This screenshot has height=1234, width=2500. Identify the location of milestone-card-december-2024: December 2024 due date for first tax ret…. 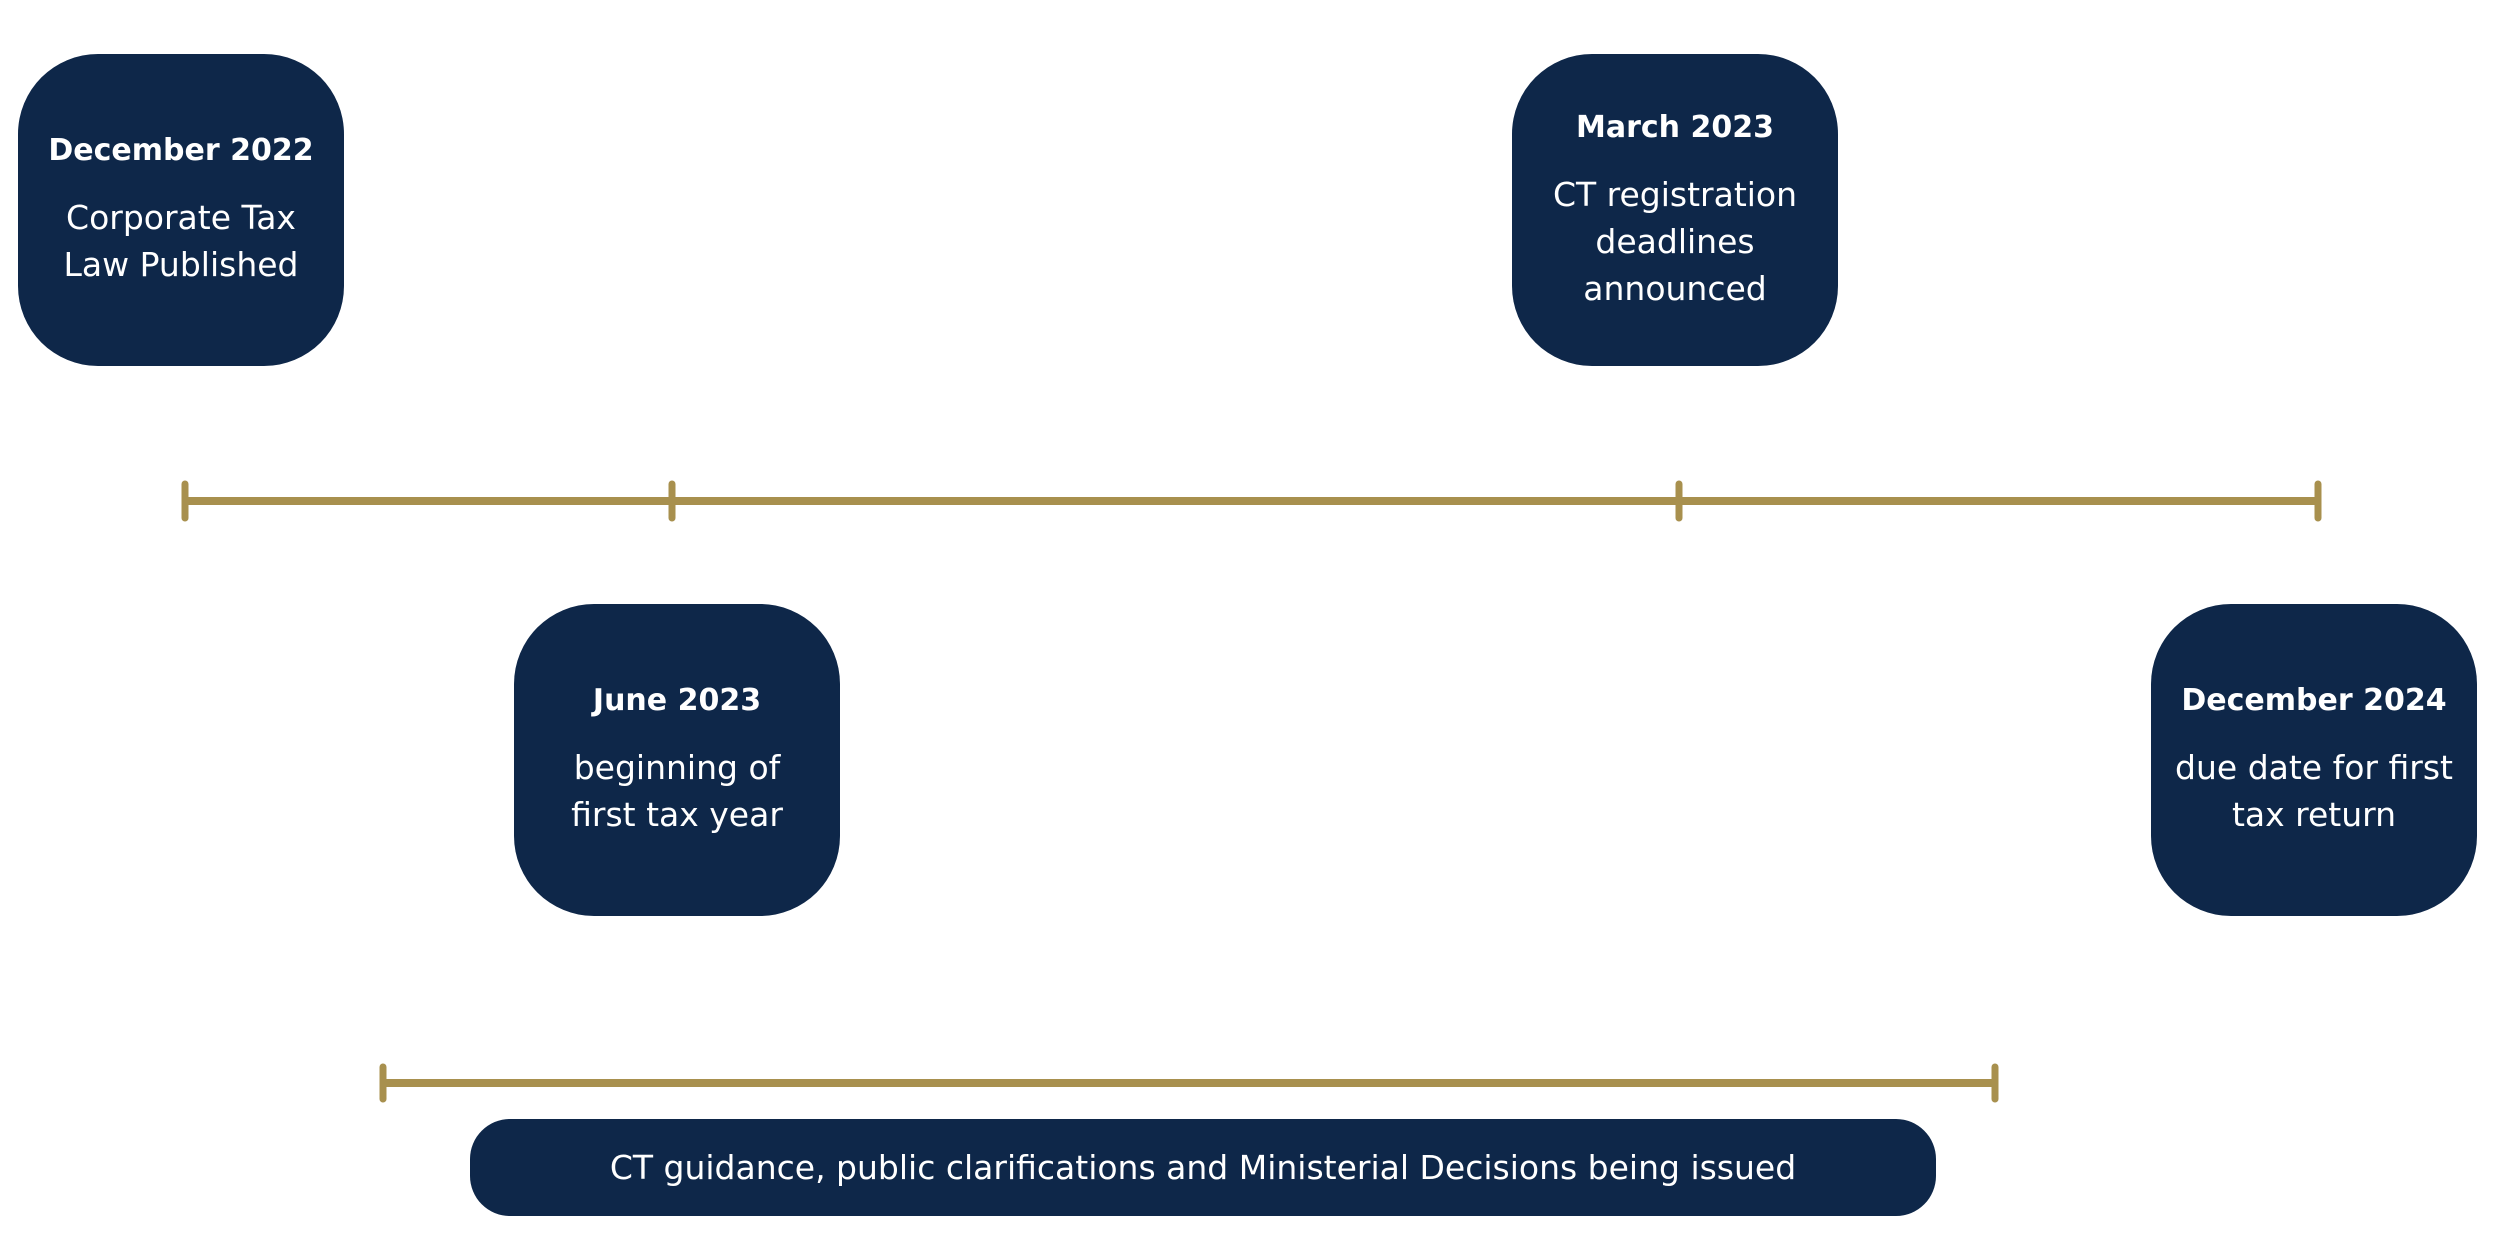
(2314, 760).